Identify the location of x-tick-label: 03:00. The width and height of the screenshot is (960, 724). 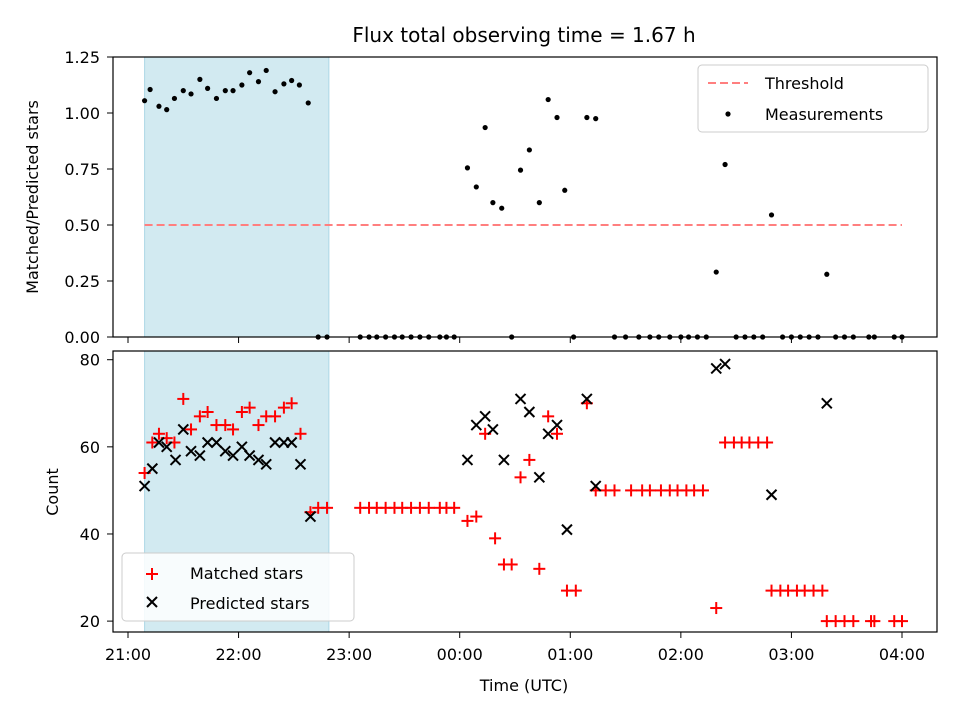
(791, 654).